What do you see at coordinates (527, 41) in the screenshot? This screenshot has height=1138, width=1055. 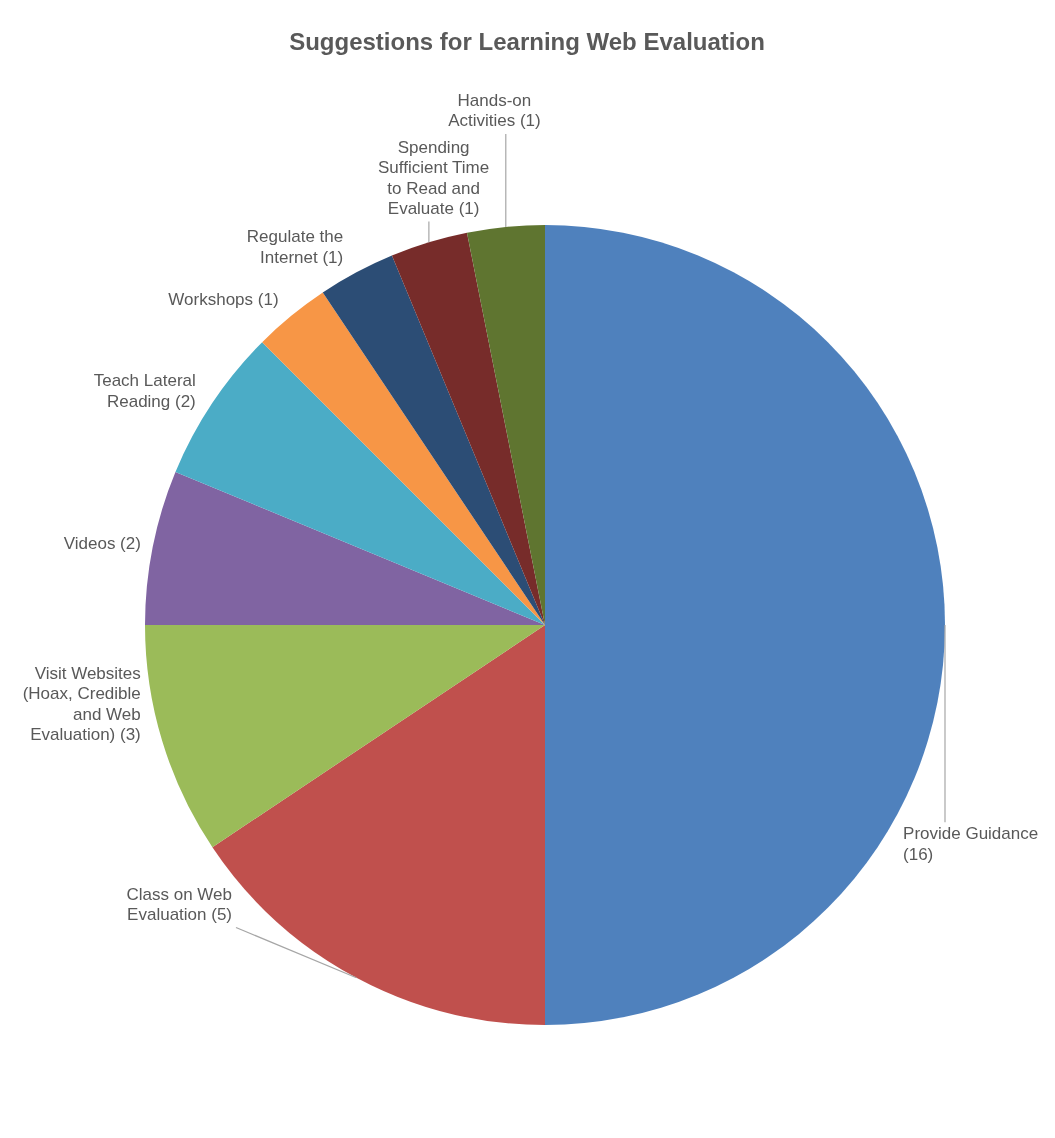 I see `chart-title: Suggestions for Learning Web Evaluation` at bounding box center [527, 41].